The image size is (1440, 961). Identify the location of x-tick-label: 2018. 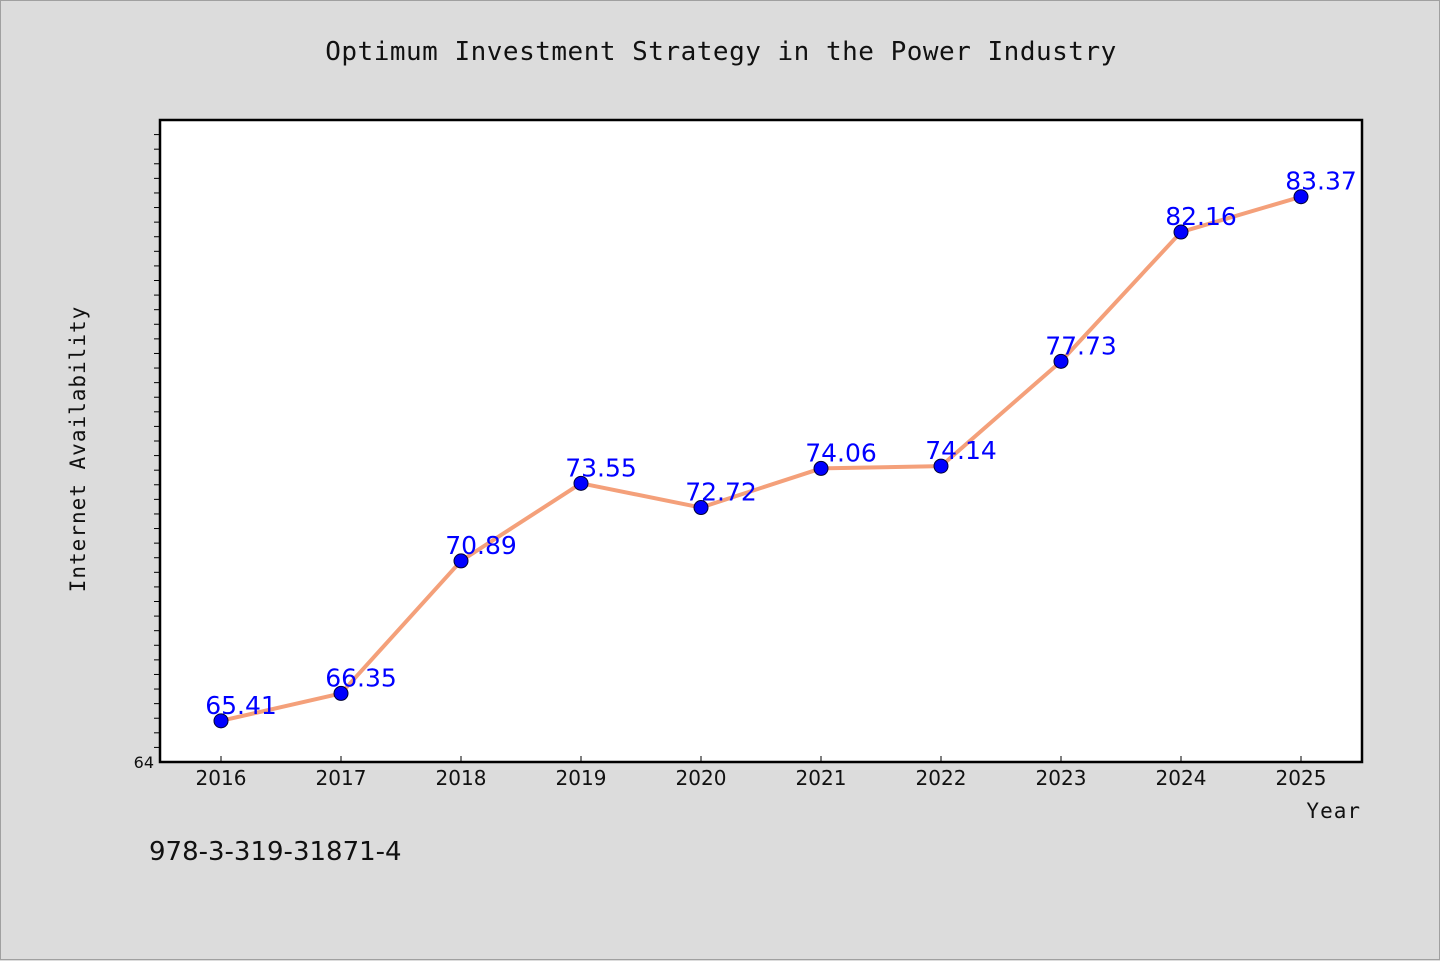
(461, 778).